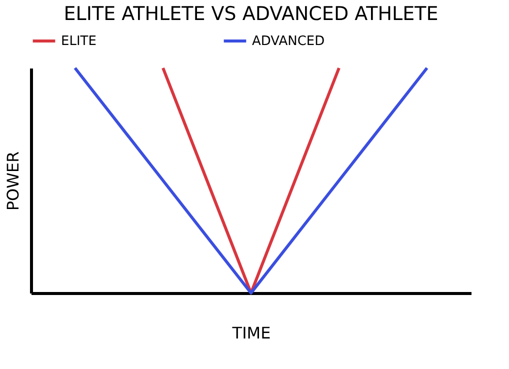  What do you see at coordinates (251, 333) in the screenshot?
I see `x-axis-title: TIME` at bounding box center [251, 333].